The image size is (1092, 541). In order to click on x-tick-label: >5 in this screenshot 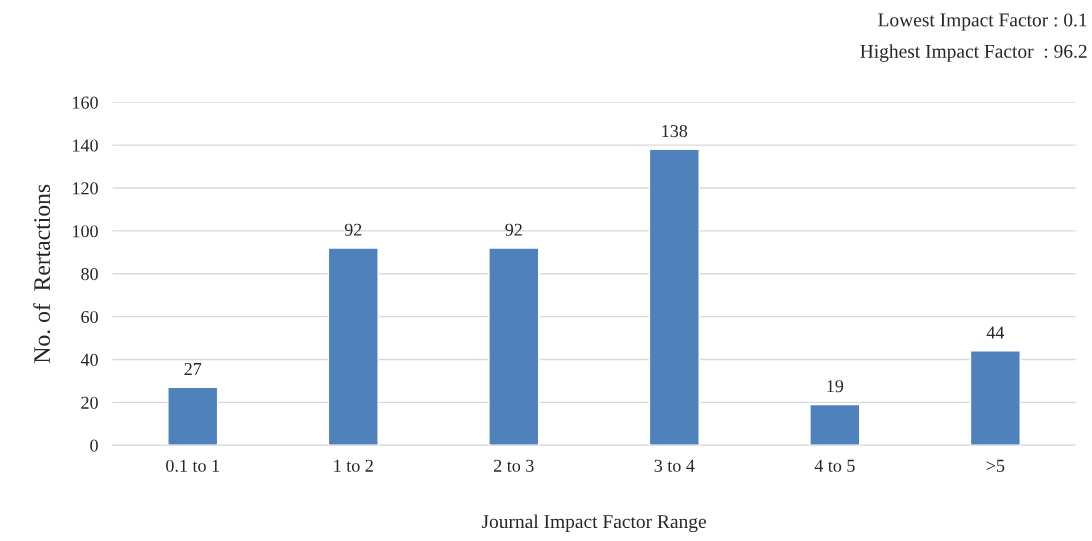, I will do `click(995, 465)`.